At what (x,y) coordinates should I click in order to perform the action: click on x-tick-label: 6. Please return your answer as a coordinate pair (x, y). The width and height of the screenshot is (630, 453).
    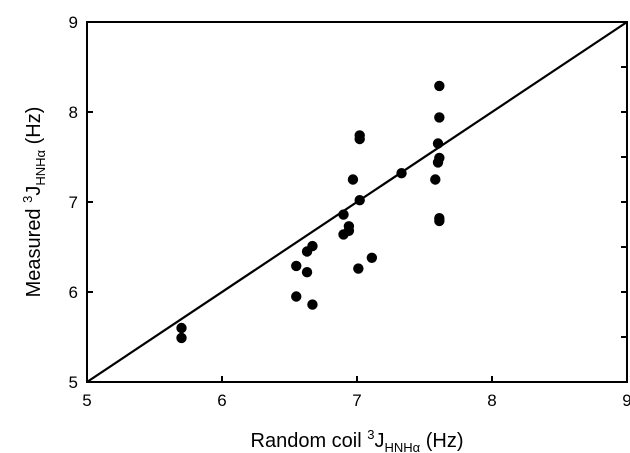
    Looking at the image, I should click on (221, 400).